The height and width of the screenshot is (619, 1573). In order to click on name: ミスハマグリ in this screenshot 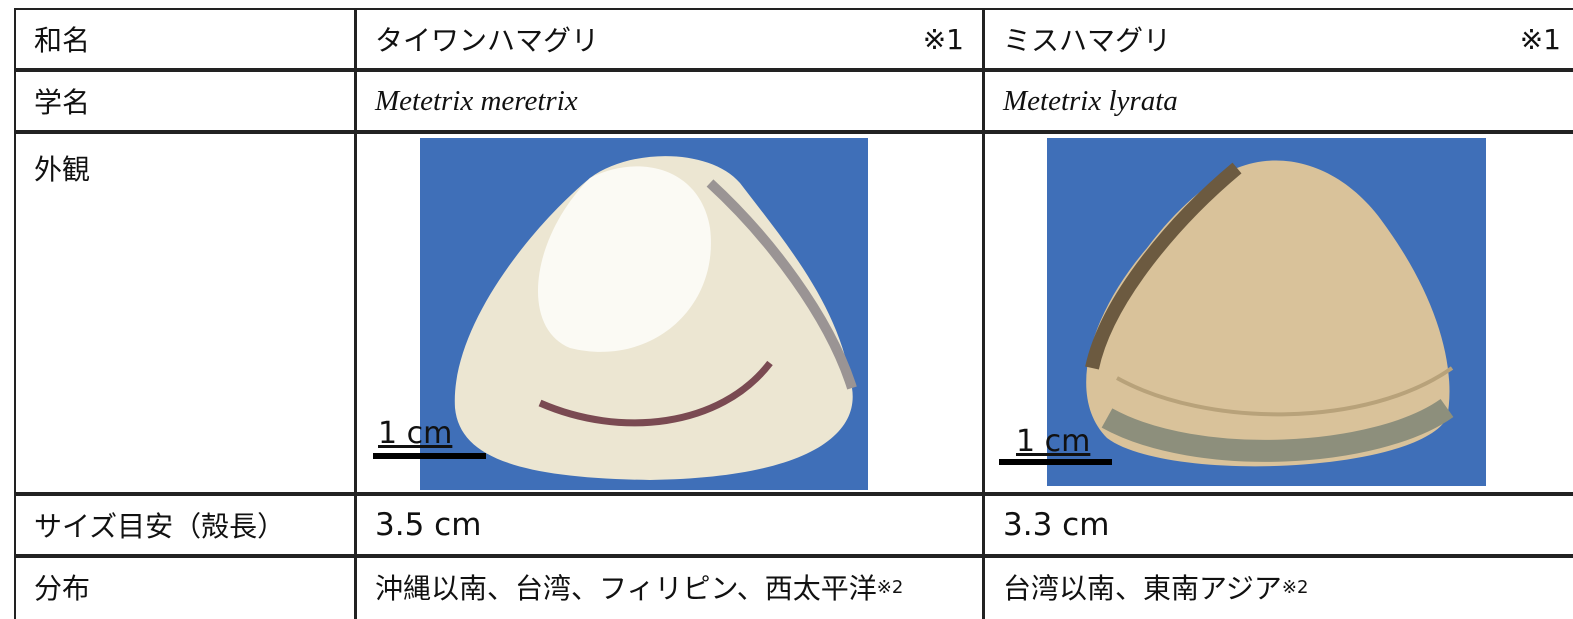, I will do `click(1087, 40)`.